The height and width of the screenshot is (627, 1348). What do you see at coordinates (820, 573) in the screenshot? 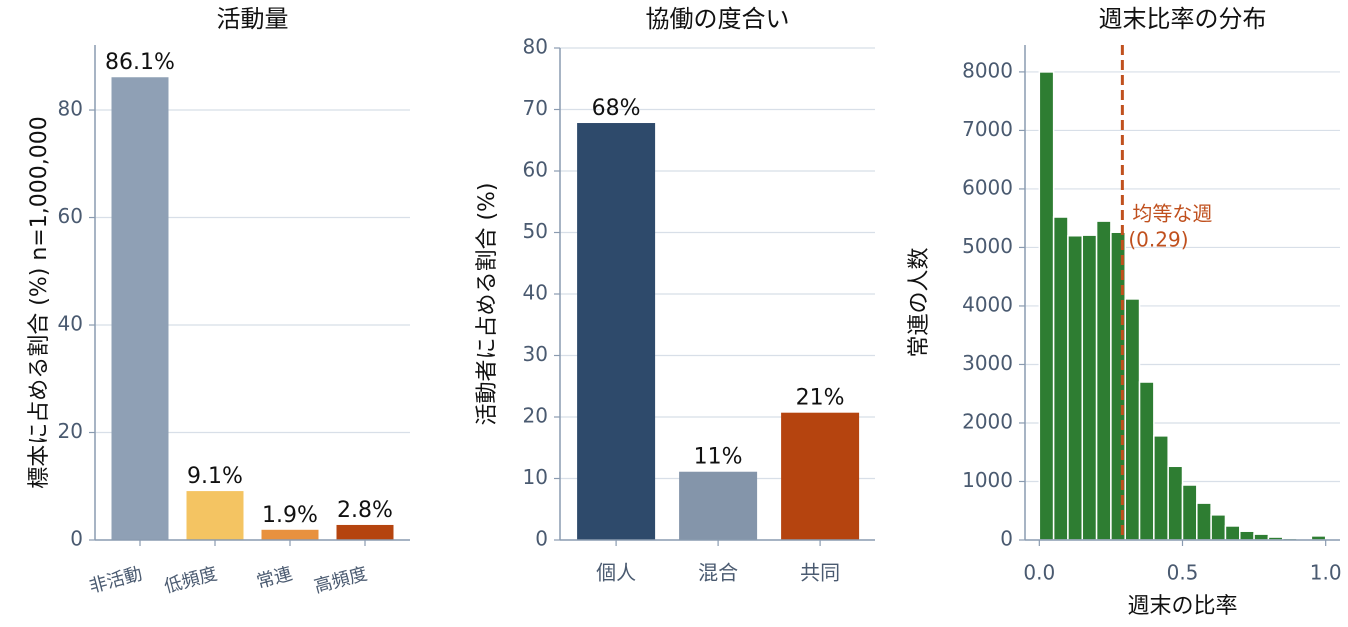
I see `x-tick-label: 共同` at bounding box center [820, 573].